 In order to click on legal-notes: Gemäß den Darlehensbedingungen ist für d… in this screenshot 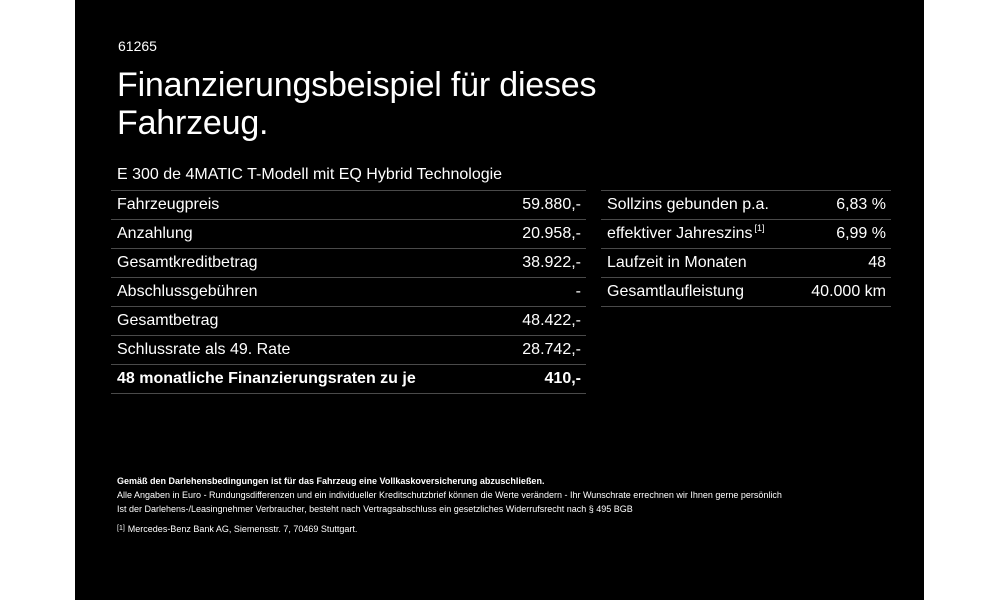, I will do `click(502, 505)`.